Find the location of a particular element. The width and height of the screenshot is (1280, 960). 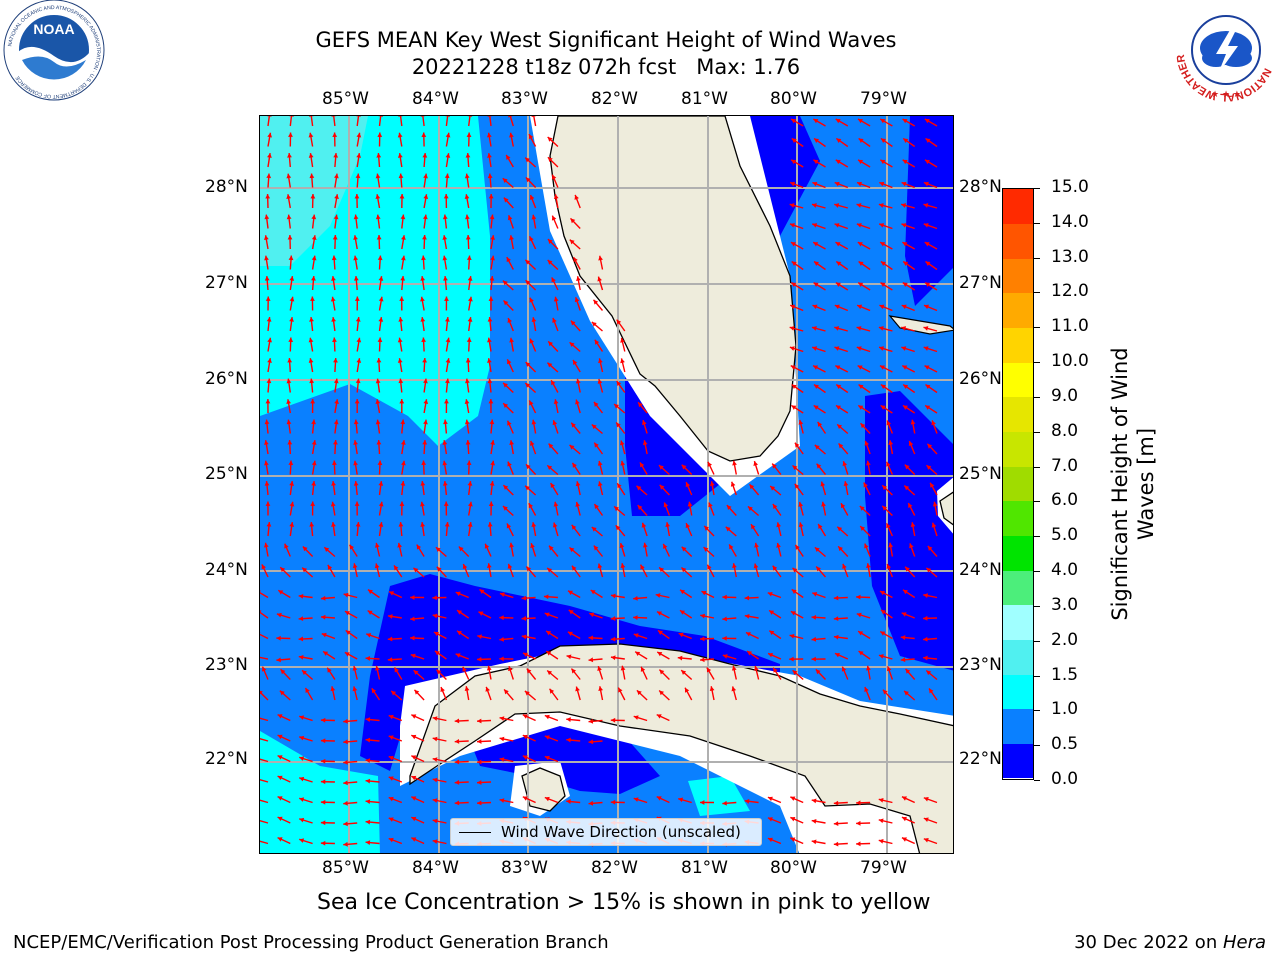

colorbar-tick-label: 5.0 is located at coordinates (1065, 535).